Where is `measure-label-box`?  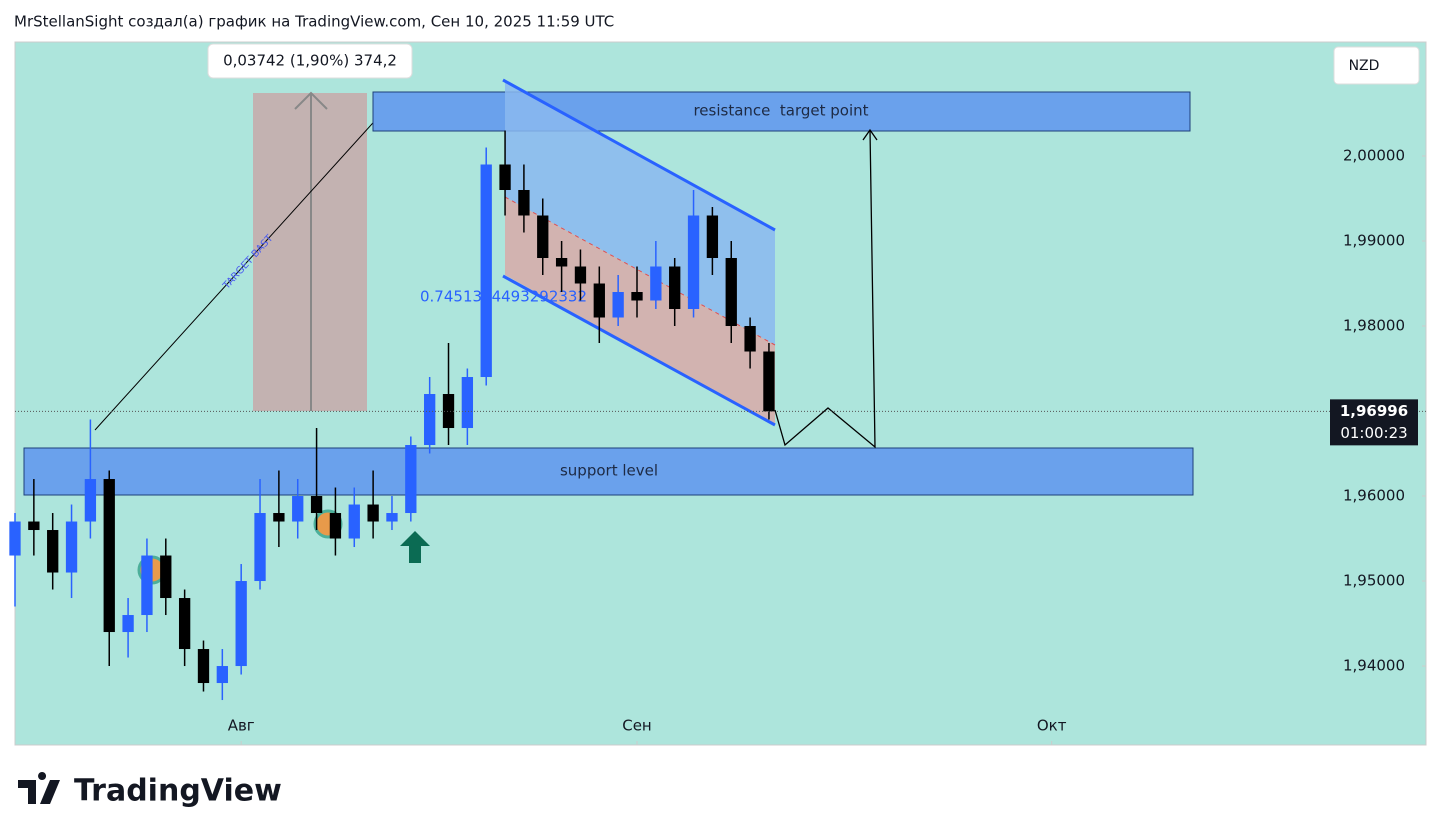 measure-label-box is located at coordinates (310, 61).